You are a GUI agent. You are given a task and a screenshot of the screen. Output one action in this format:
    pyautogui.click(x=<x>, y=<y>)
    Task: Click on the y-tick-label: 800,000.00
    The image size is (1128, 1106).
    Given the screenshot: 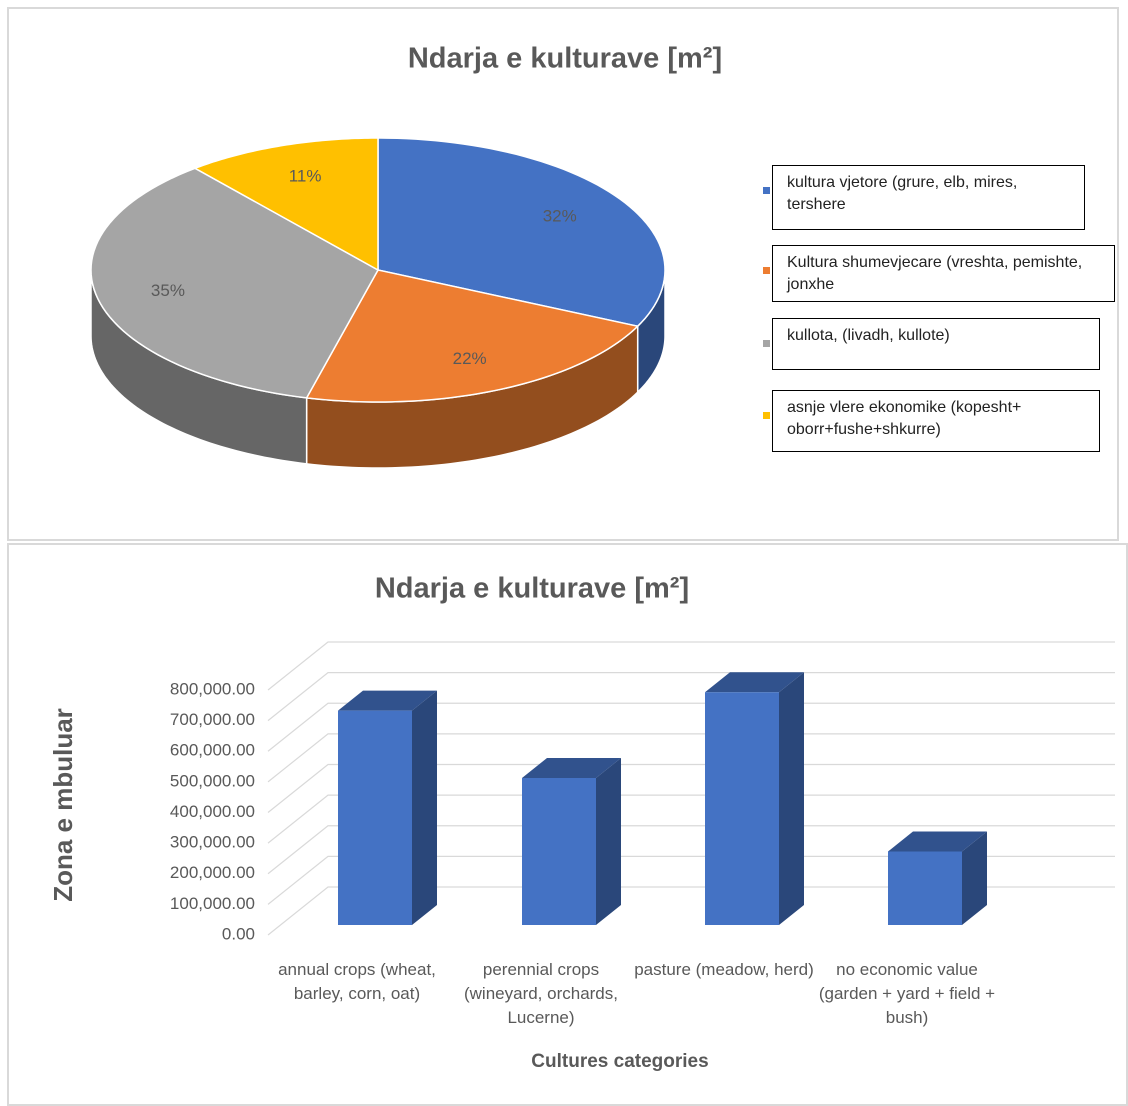 What is the action you would take?
    pyautogui.click(x=212, y=688)
    